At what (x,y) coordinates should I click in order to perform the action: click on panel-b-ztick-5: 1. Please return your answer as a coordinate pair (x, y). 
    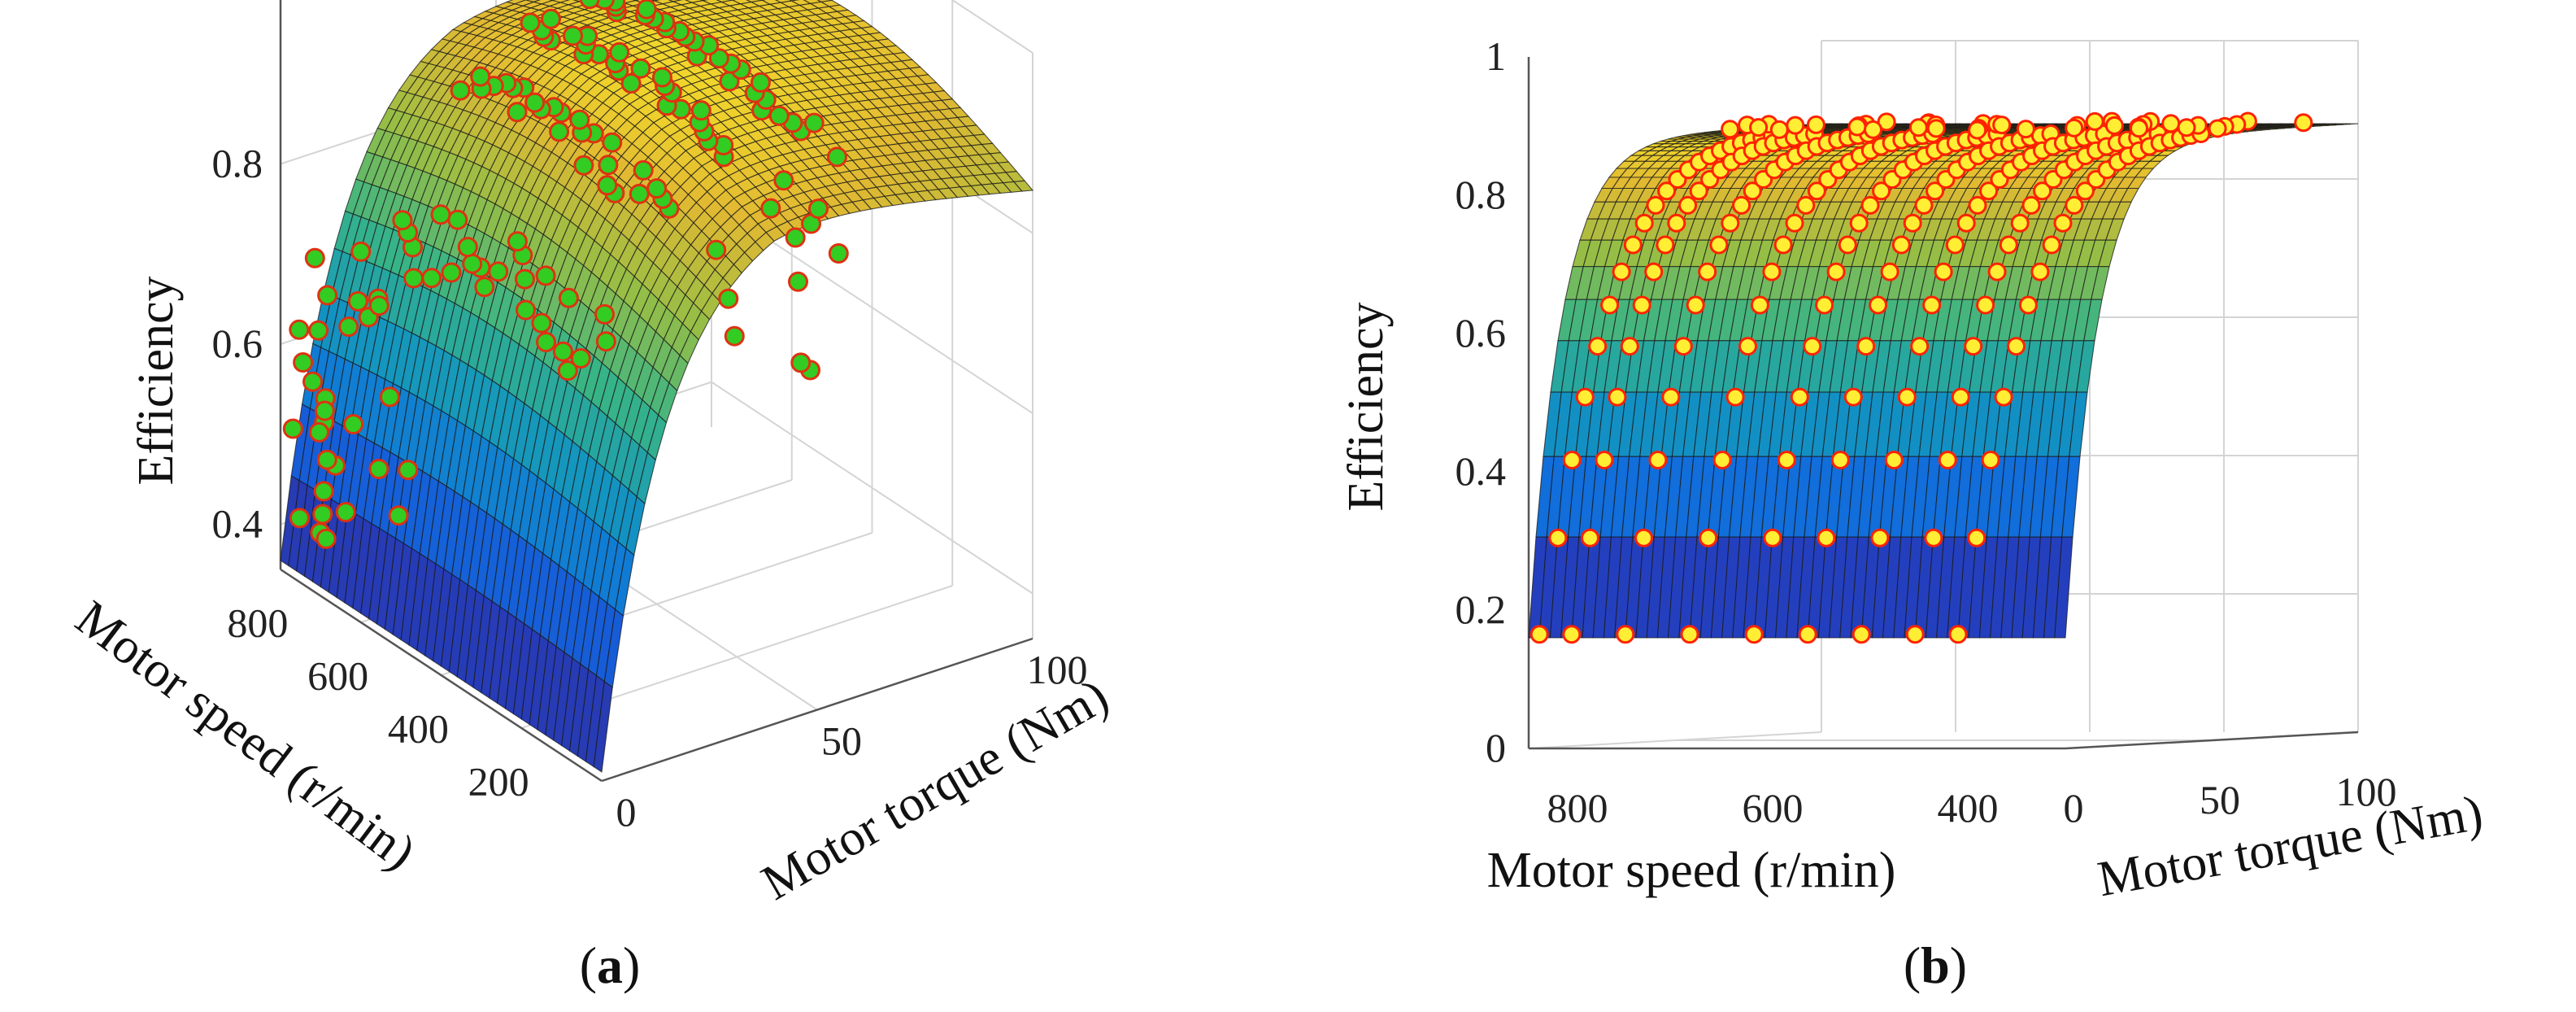
    Looking at the image, I should click on (1496, 56).